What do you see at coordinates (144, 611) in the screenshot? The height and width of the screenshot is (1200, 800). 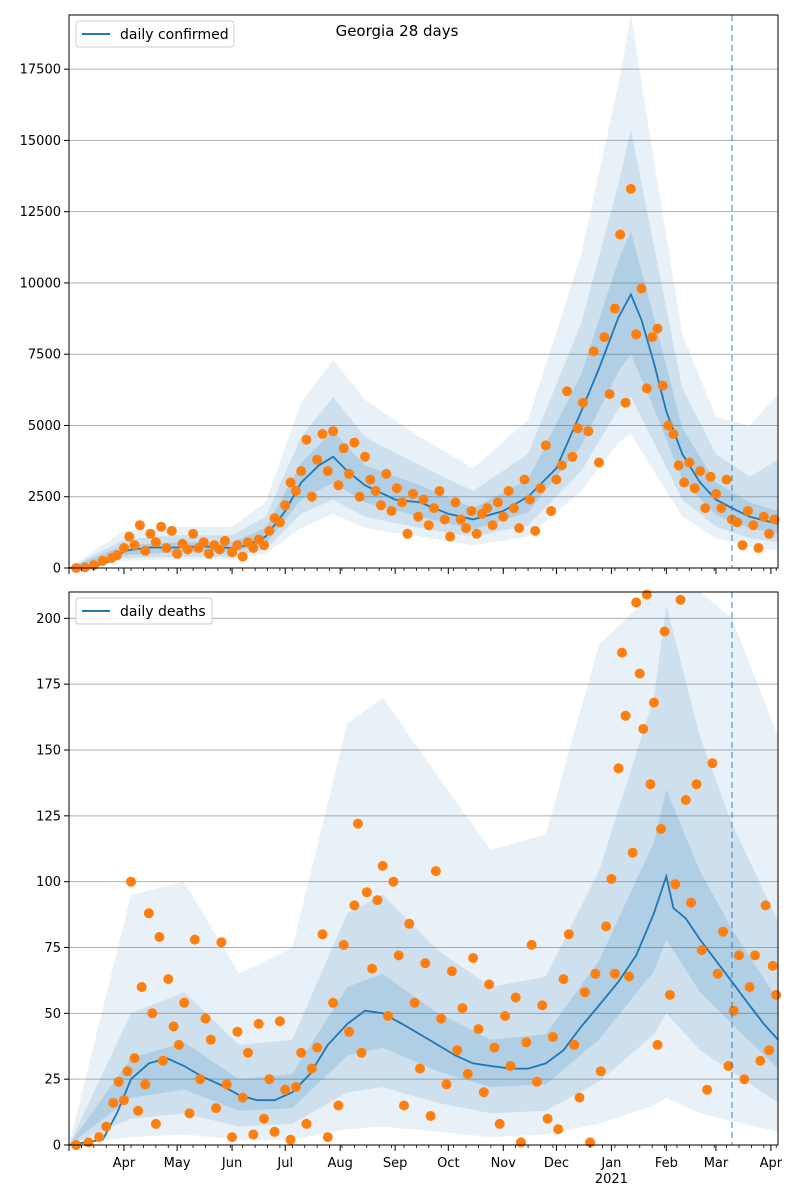 I see `bottom-legend: daily deaths` at bounding box center [144, 611].